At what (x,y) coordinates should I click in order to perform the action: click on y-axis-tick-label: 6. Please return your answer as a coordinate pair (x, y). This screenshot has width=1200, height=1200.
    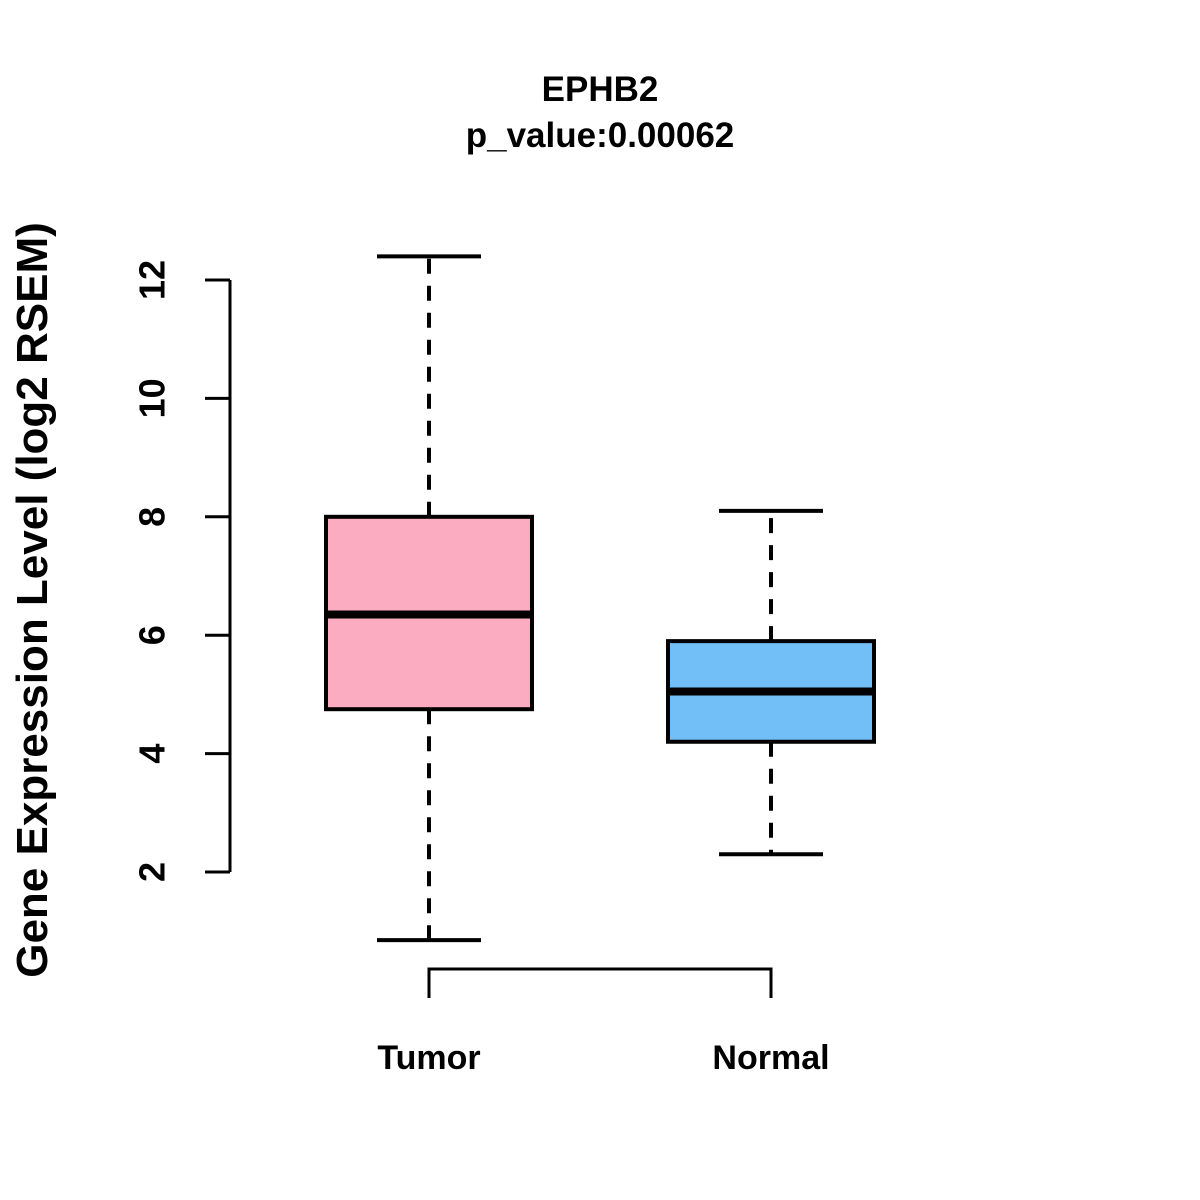
    Looking at the image, I should click on (152, 635).